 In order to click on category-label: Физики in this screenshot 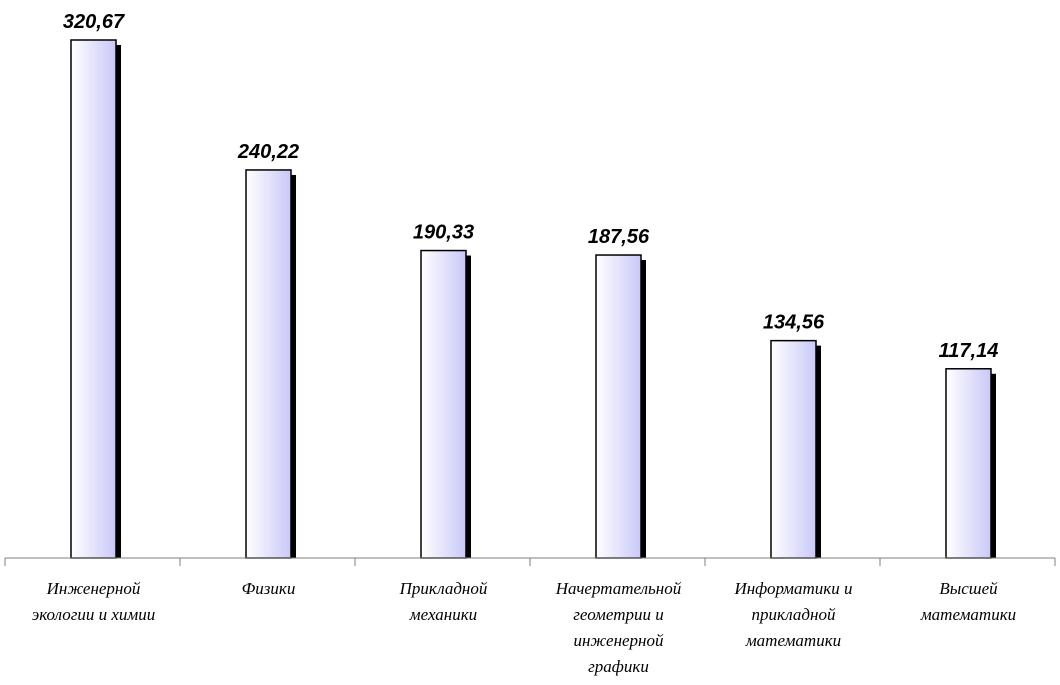, I will do `click(268, 588)`.